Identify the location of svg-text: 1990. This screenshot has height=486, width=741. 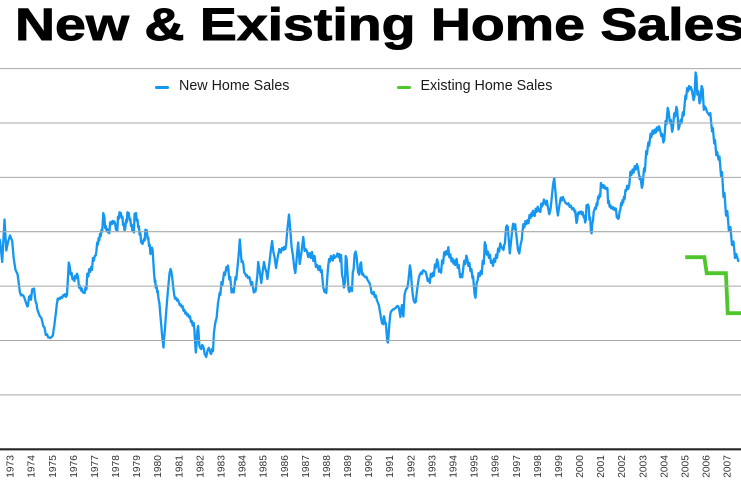
(369, 466).